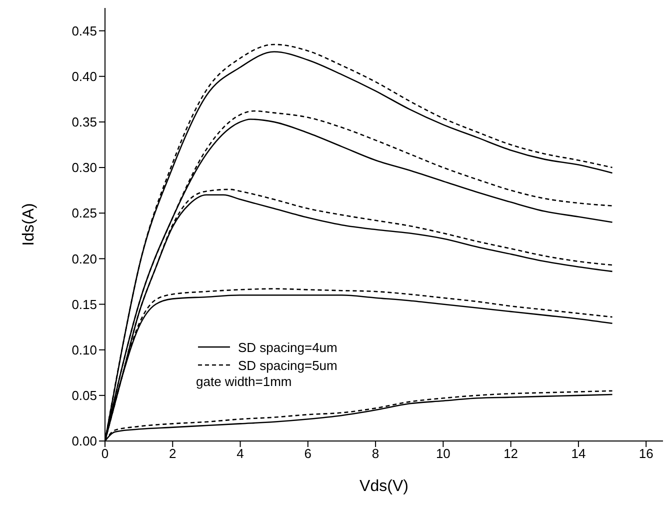 This screenshot has height=512, width=671. Describe the element at coordinates (84, 122) in the screenshot. I see `y-tick-label: 0.35` at that location.